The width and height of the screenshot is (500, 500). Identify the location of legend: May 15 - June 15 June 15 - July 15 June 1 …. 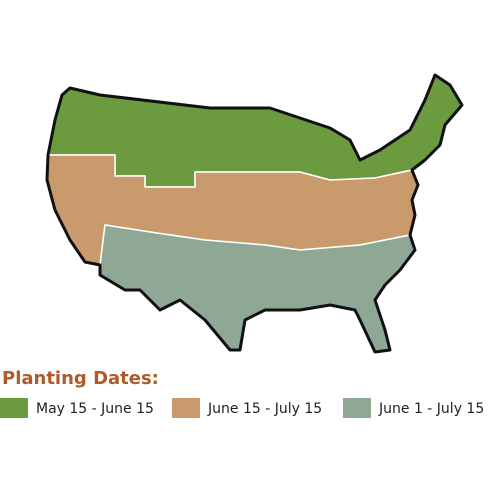
(242, 408).